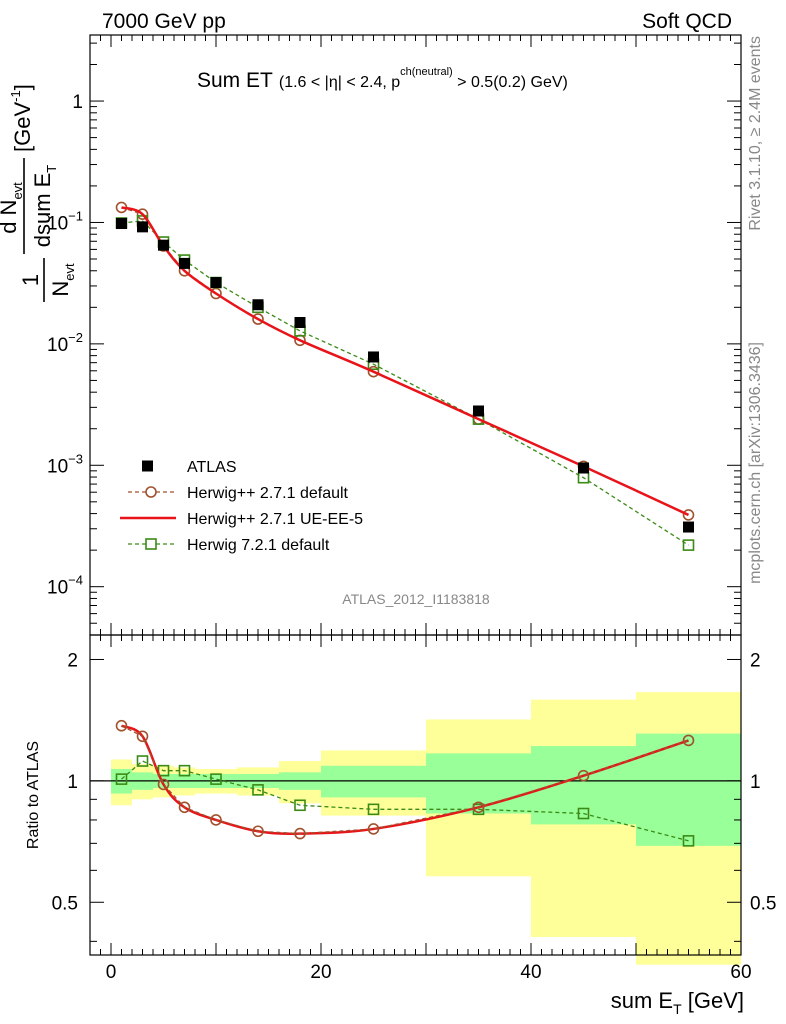  Describe the element at coordinates (62, 280) in the screenshot. I see `y-label-nevt: Nevt` at that location.